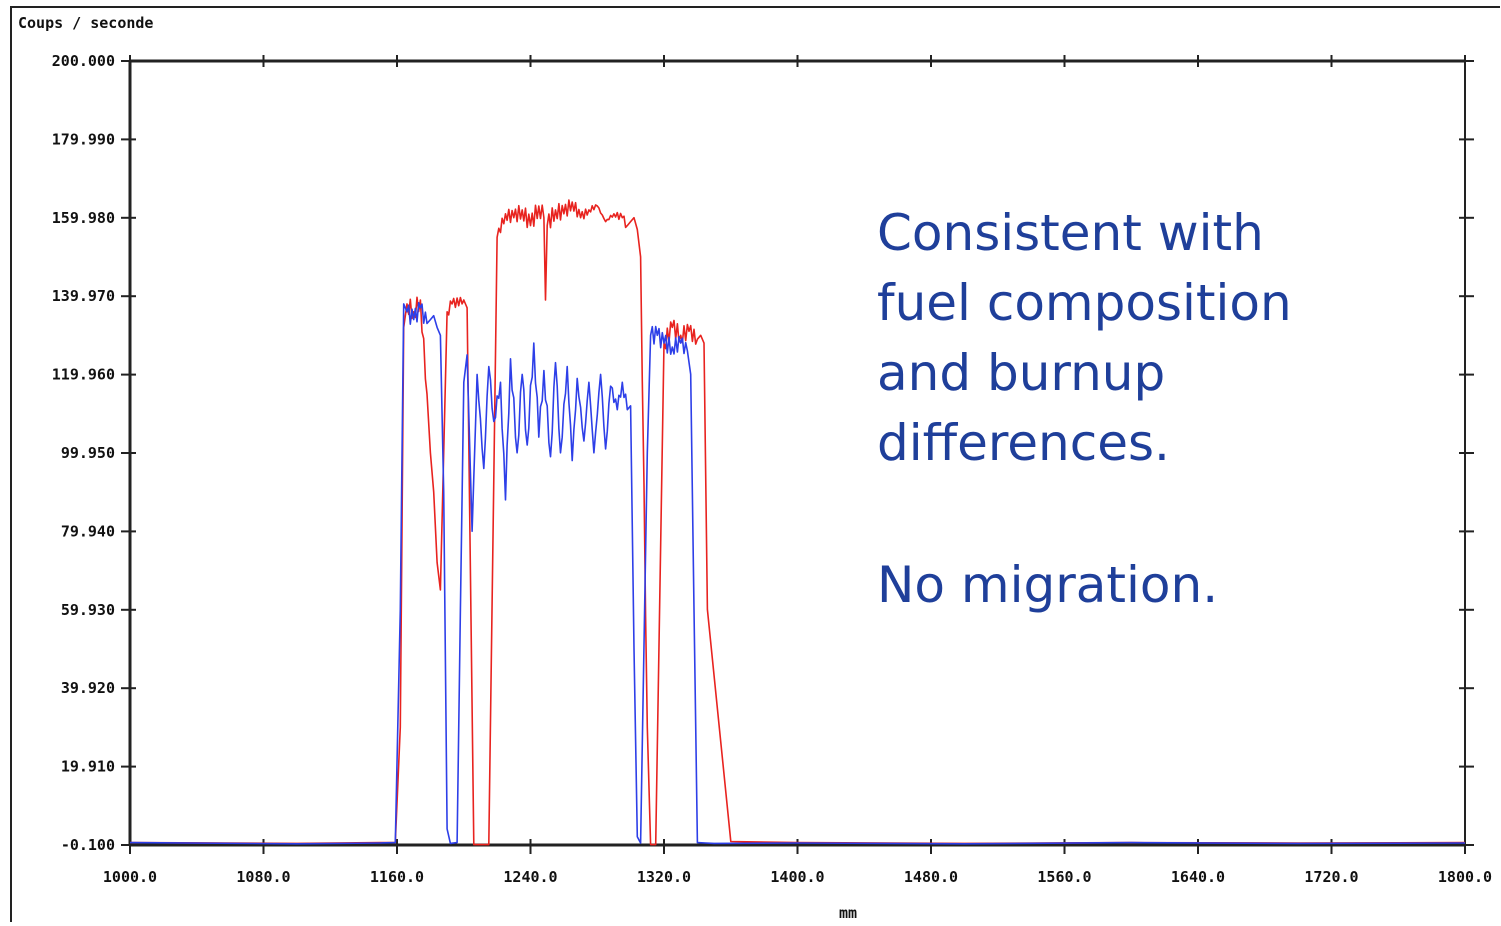 This screenshot has width=1501, height=926. Describe the element at coordinates (1084, 303) in the screenshot. I see `annotation-line-2: fuel composition` at that location.